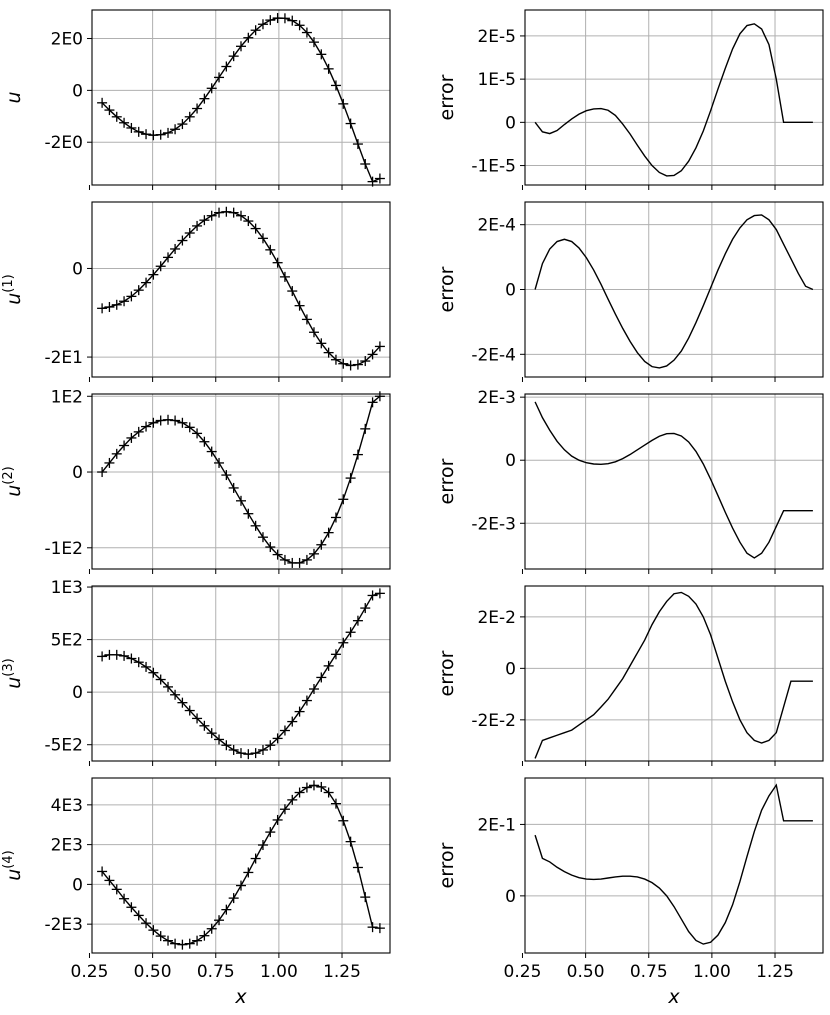 The width and height of the screenshot is (830, 1015). Describe the element at coordinates (63, 143) in the screenshot. I see `y-tick-label: -2E0` at that location.